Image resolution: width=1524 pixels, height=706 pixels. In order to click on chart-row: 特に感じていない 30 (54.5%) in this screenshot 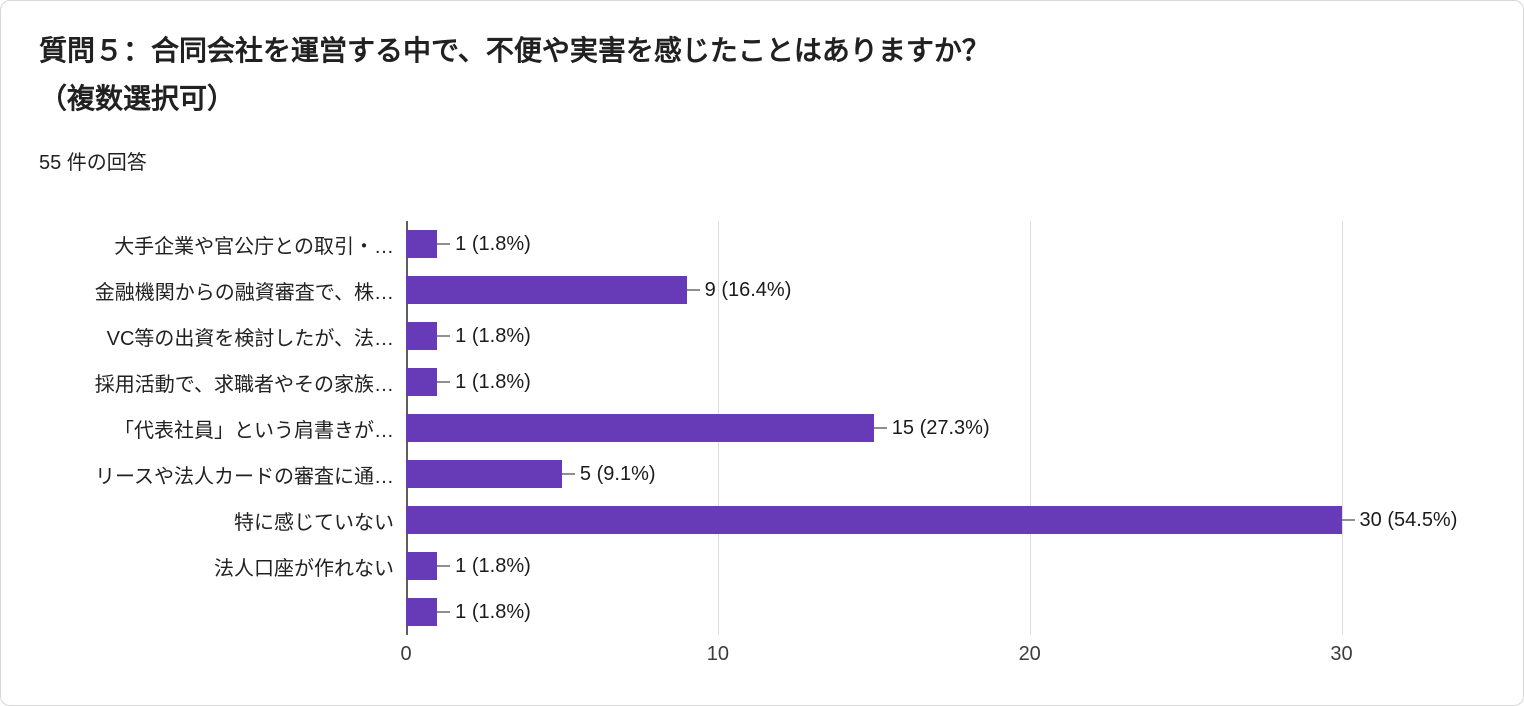, I will do `click(762, 520)`.